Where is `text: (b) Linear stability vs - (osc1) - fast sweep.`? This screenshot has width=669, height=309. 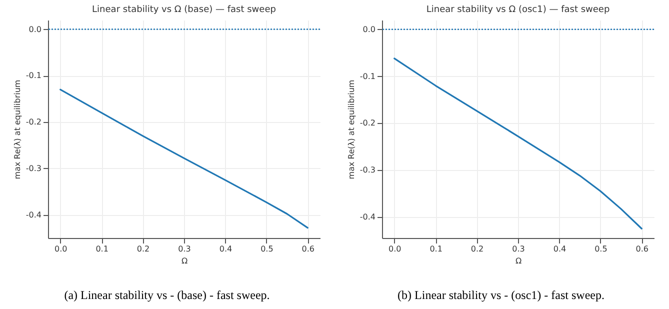
text: (b) Linear stability vs - (osc1) - fast sweep. is located at coordinates (501, 295).